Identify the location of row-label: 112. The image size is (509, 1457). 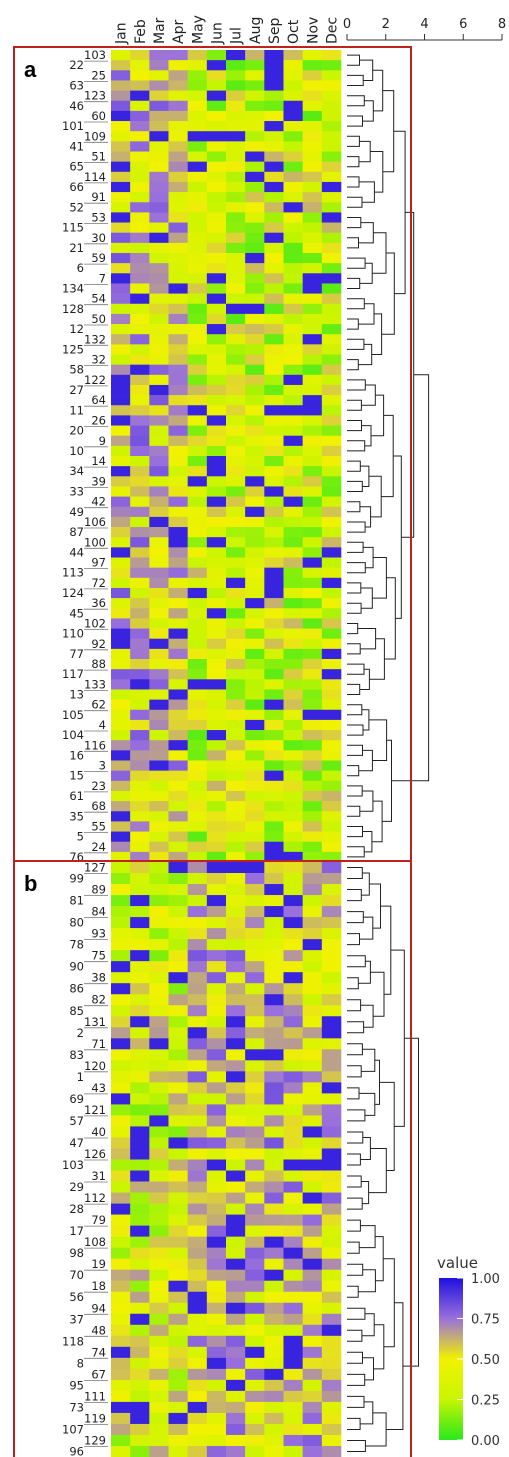
(95, 1198).